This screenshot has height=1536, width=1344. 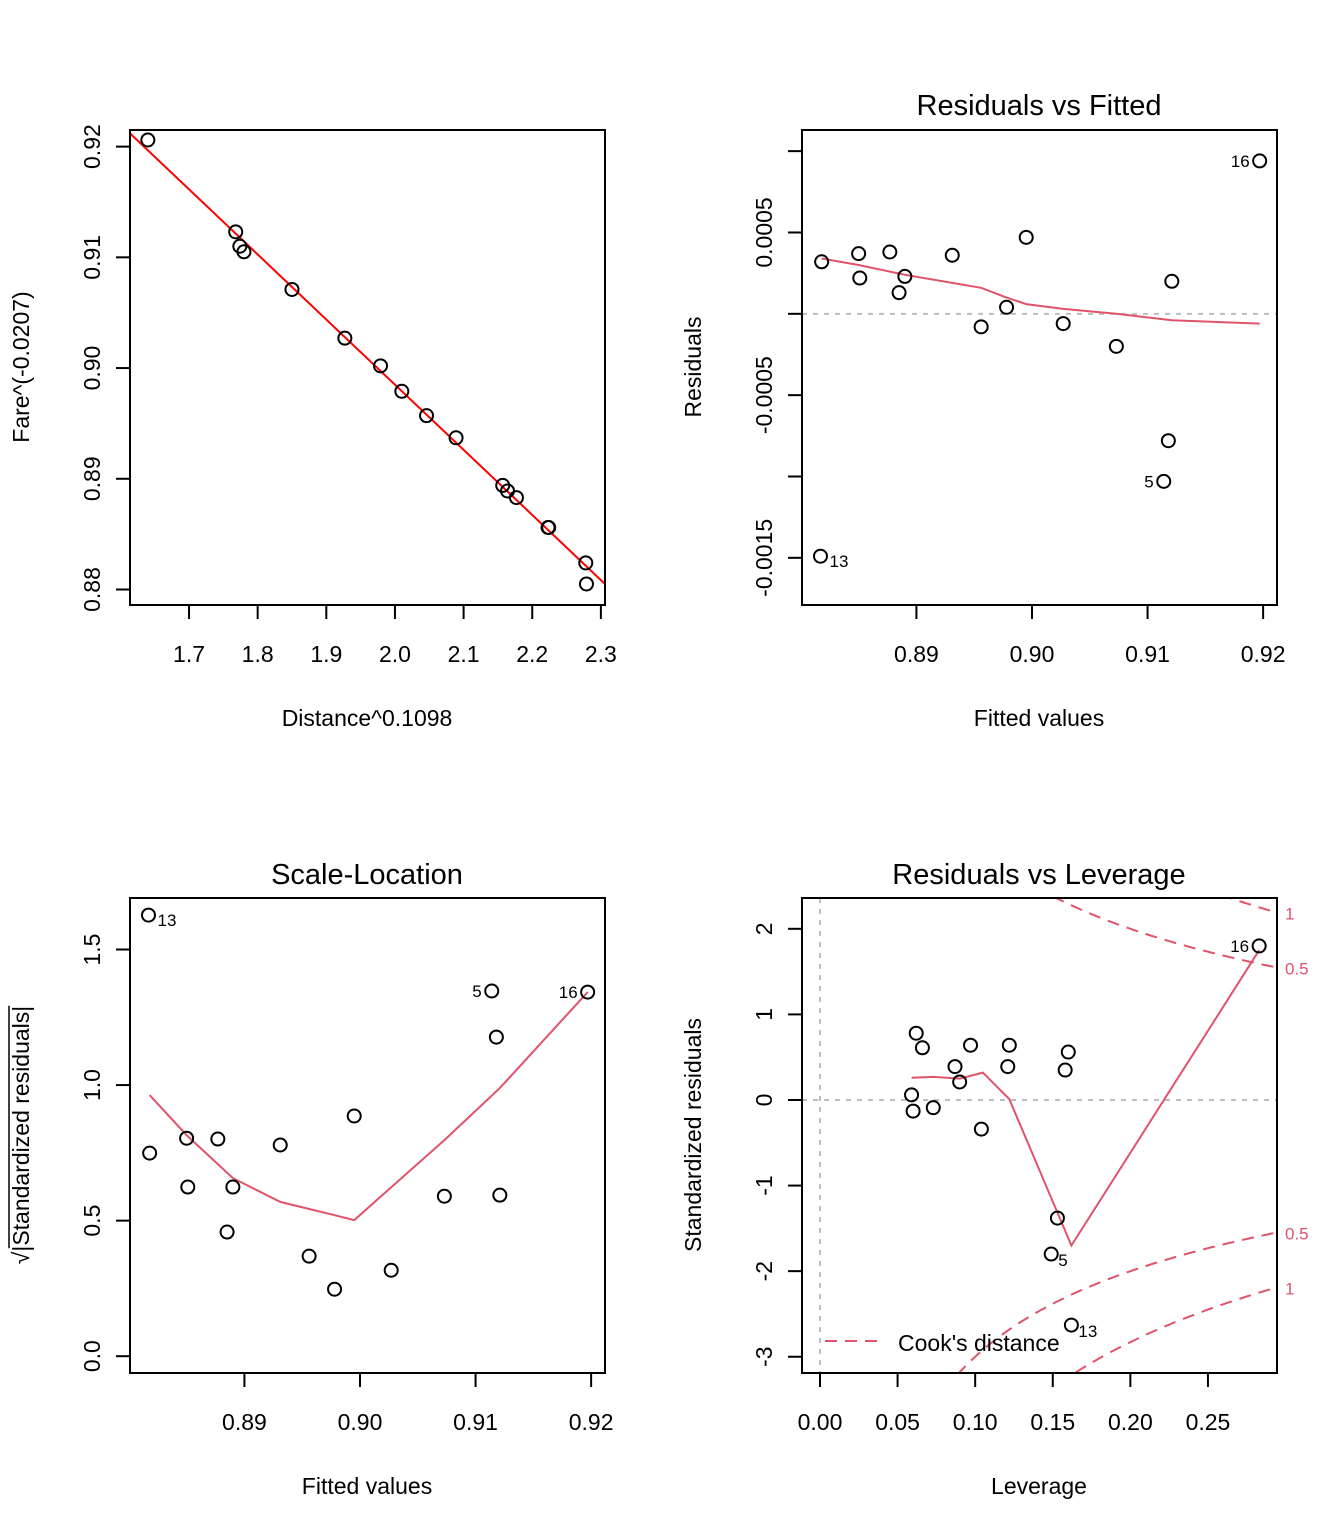 What do you see at coordinates (92, 589) in the screenshot?
I see `y-tick-label: 0.88` at bounding box center [92, 589].